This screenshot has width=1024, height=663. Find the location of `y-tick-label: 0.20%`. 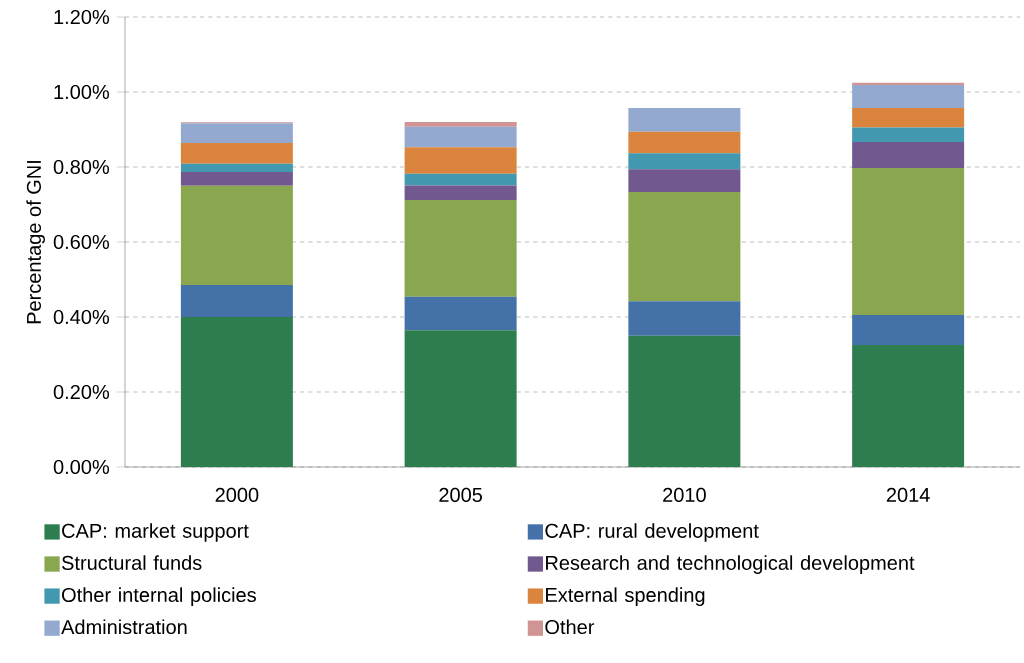

y-tick-label: 0.20% is located at coordinates (81, 392).